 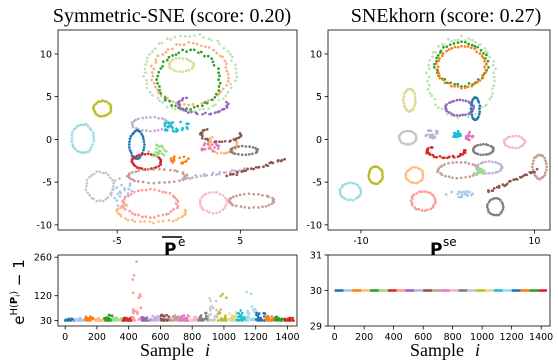 What do you see at coordinates (423, 337) in the screenshot?
I see `perplexity-snekhorn-xtick-label-3: 600` at bounding box center [423, 337].